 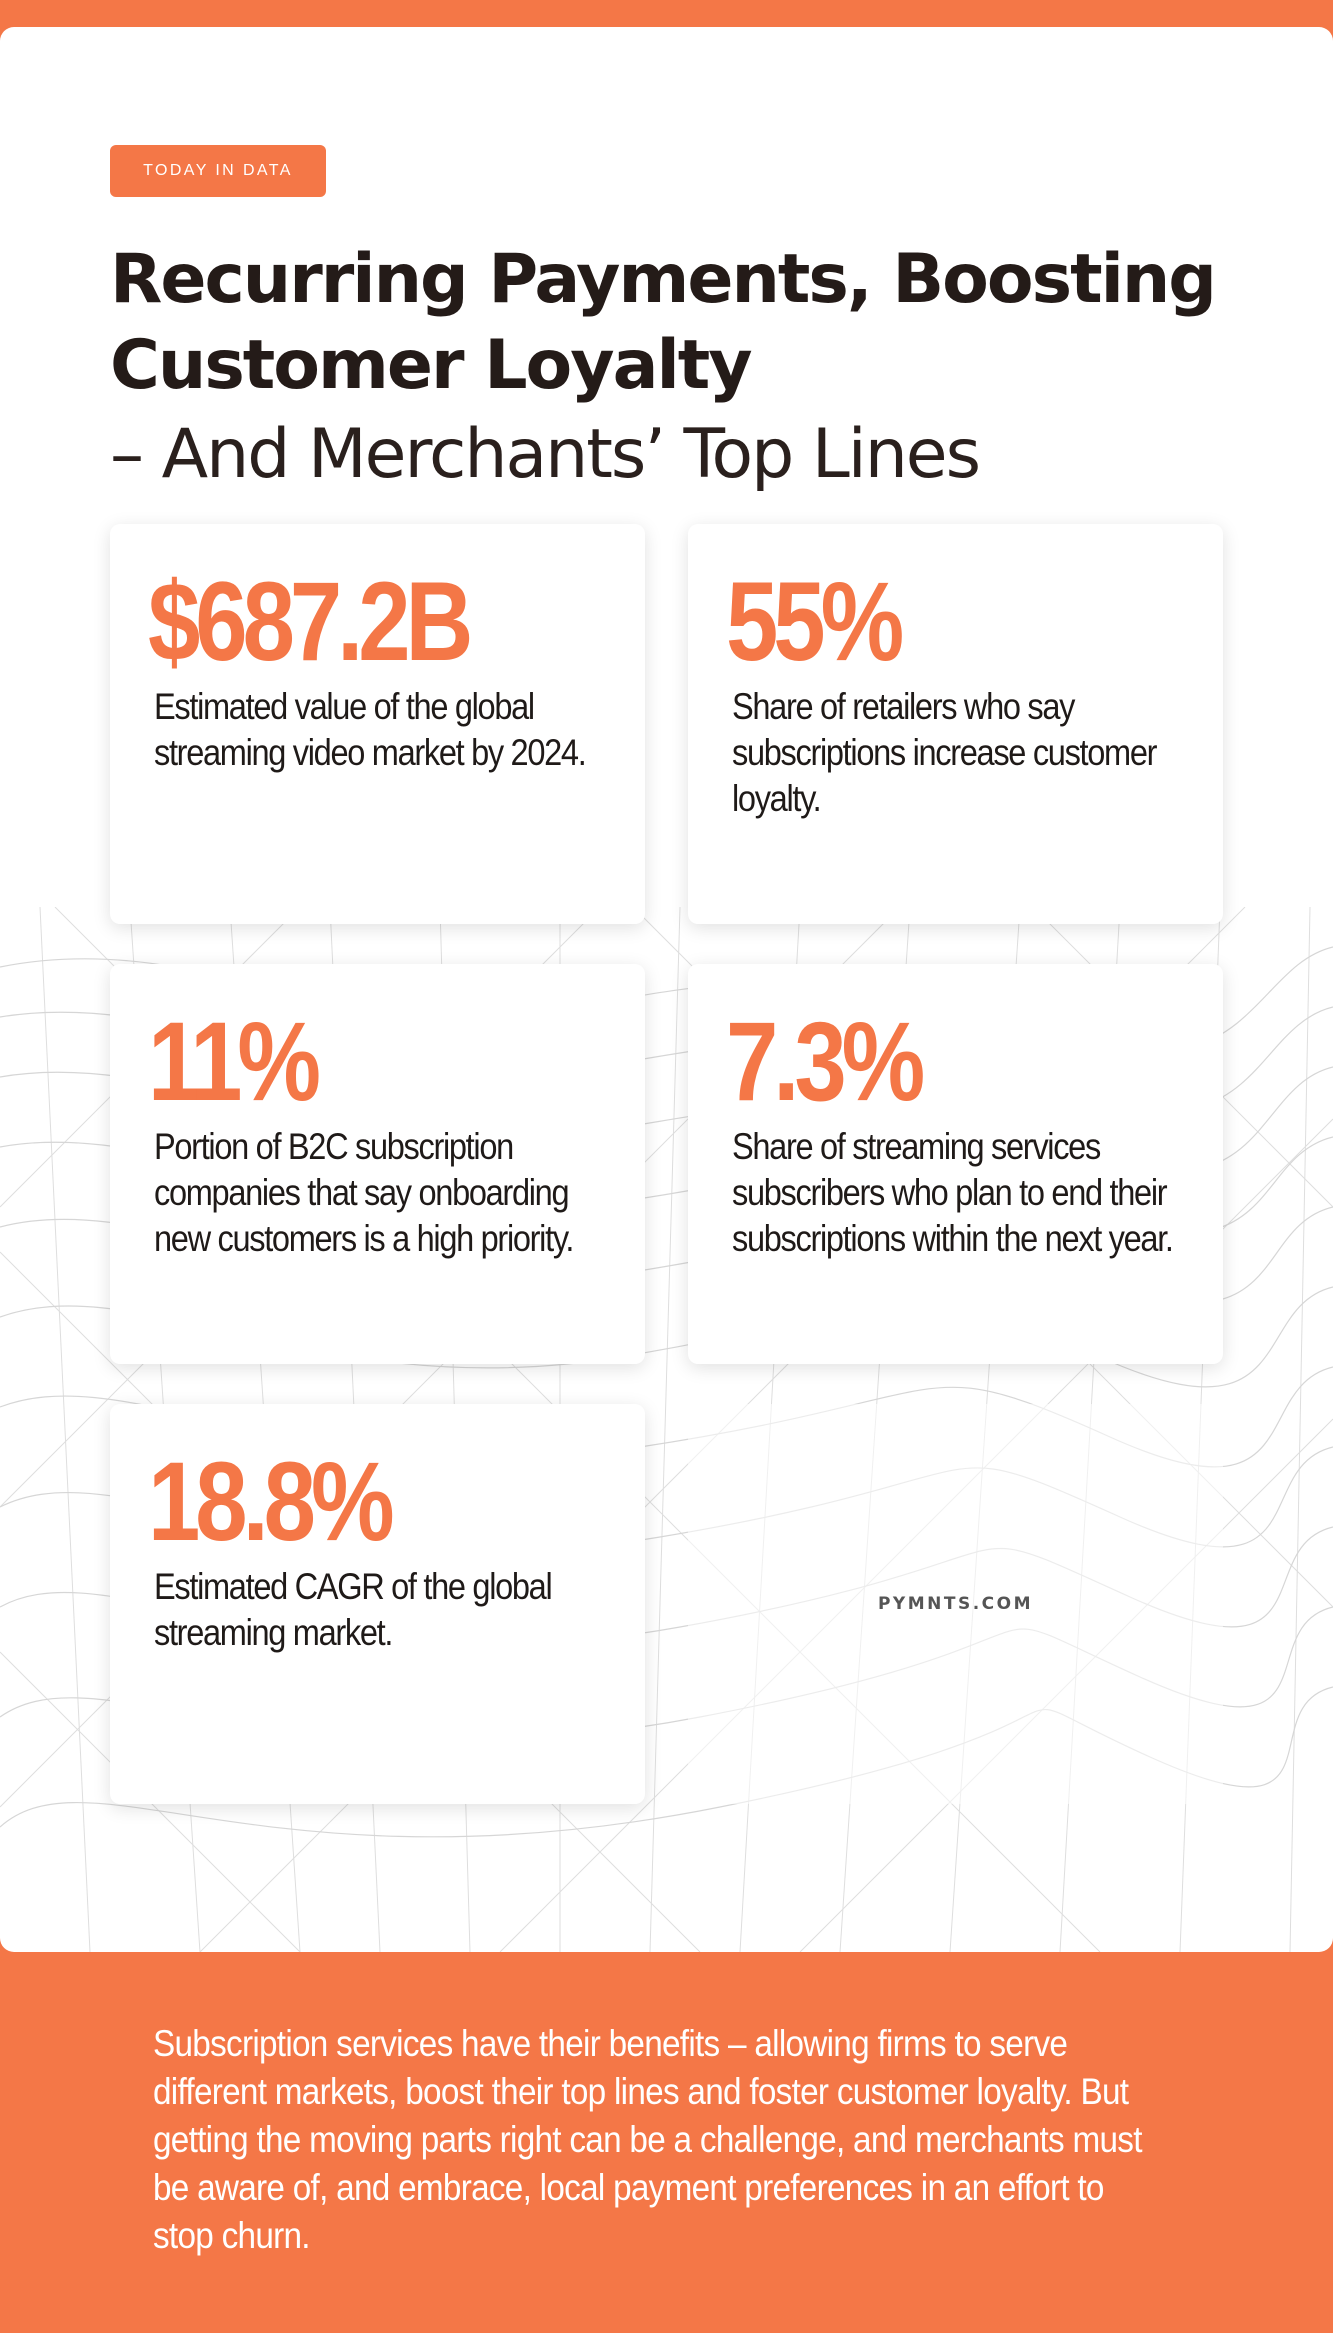 What do you see at coordinates (825, 1061) in the screenshot?
I see `stat-value: 7.3%` at bounding box center [825, 1061].